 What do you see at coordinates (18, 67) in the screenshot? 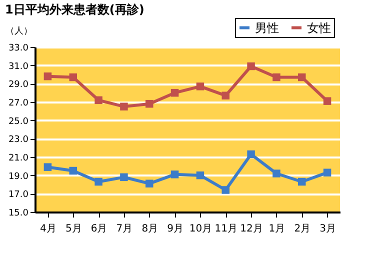
I see `y-tick-label: 31.0` at bounding box center [18, 67].